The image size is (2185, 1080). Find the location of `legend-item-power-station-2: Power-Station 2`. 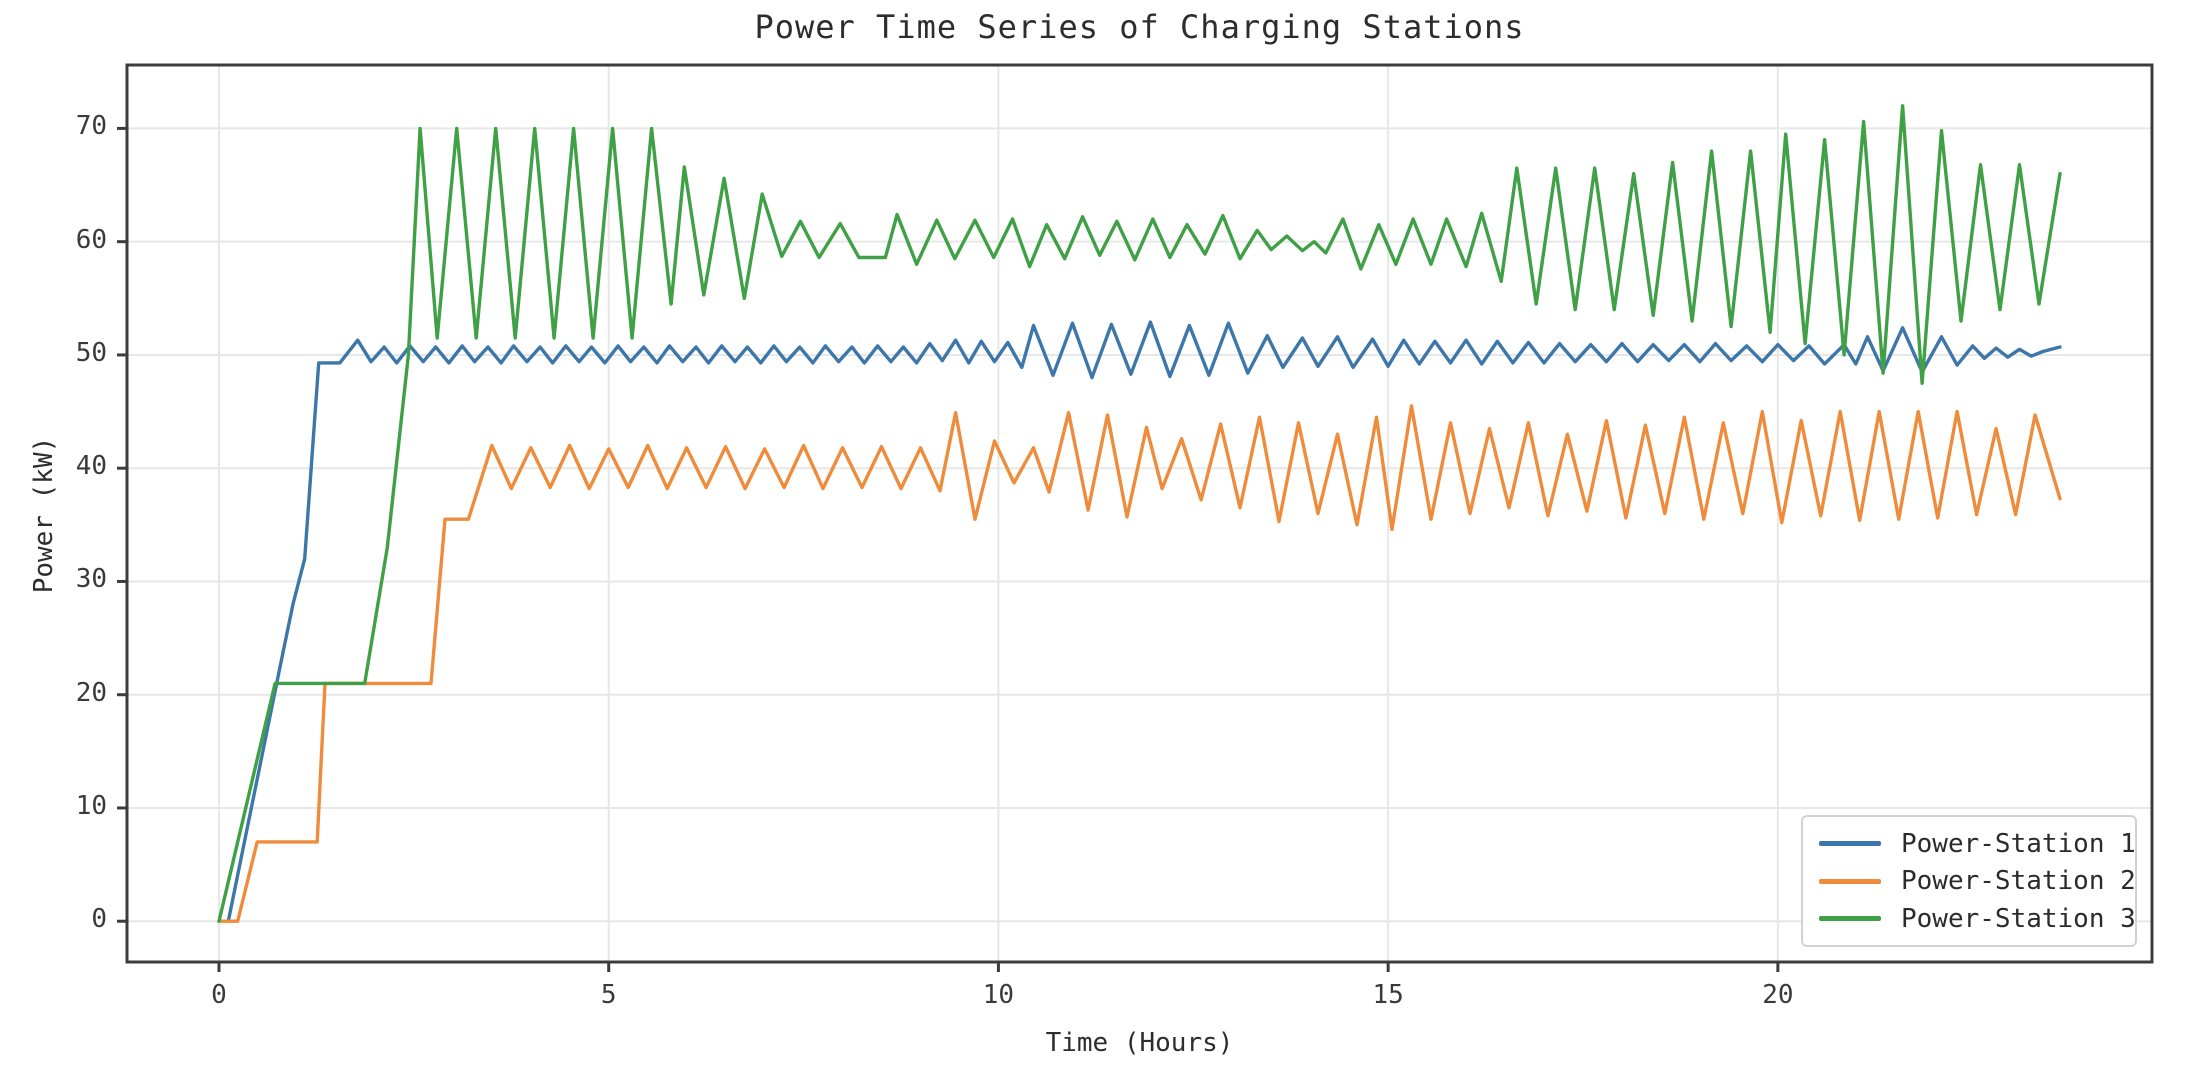

legend-item-power-station-2: Power-Station 2 is located at coordinates (1977, 881).